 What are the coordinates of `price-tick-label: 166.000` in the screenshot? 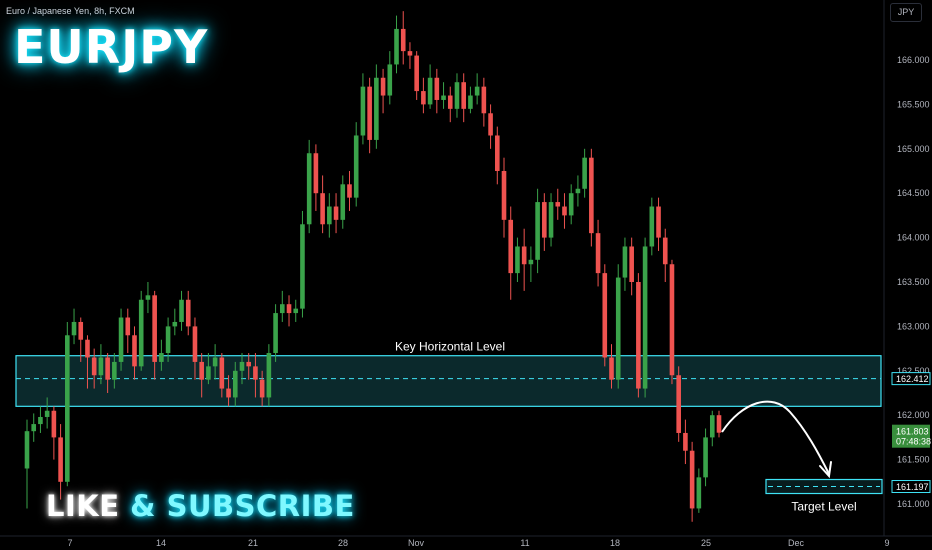 It's located at (913, 60).